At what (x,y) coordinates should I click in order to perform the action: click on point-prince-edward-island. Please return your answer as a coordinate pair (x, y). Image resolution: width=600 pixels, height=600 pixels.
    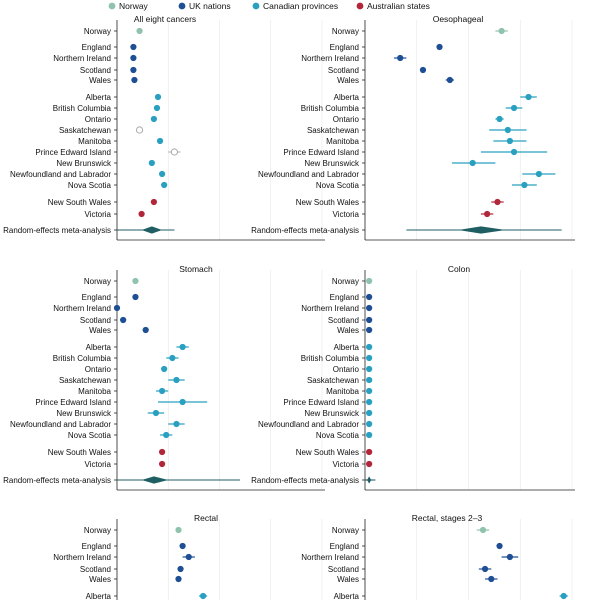
    Looking at the image, I should click on (182, 402).